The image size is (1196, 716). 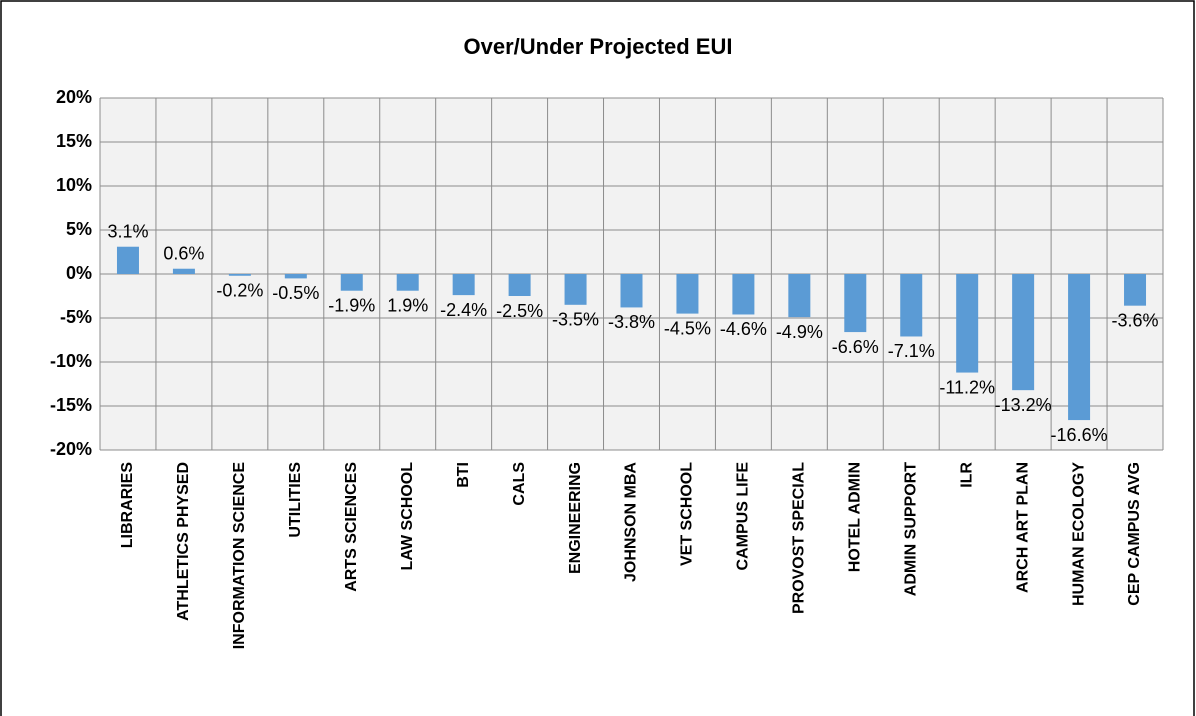 I want to click on x-tick-label: INFORMATION SCIENCE, so click(x=239, y=556).